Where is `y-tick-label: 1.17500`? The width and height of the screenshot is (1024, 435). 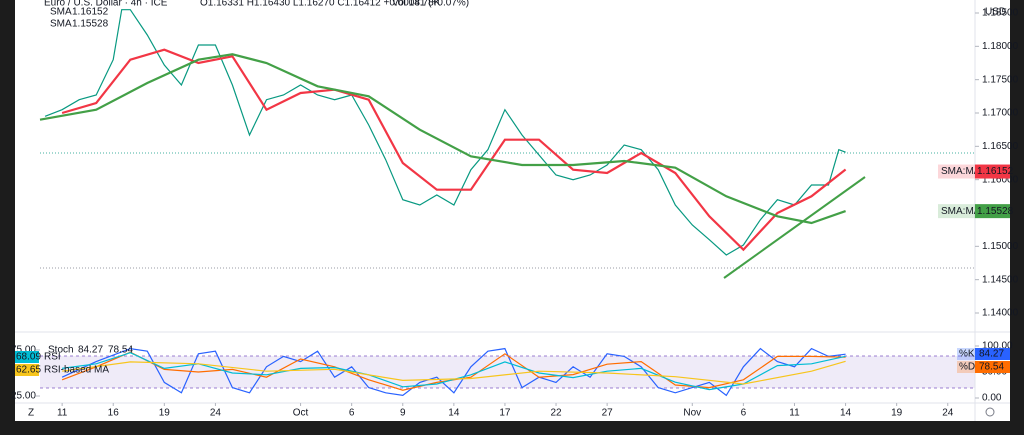 y-tick-label: 1.17500 is located at coordinates (1000, 79).